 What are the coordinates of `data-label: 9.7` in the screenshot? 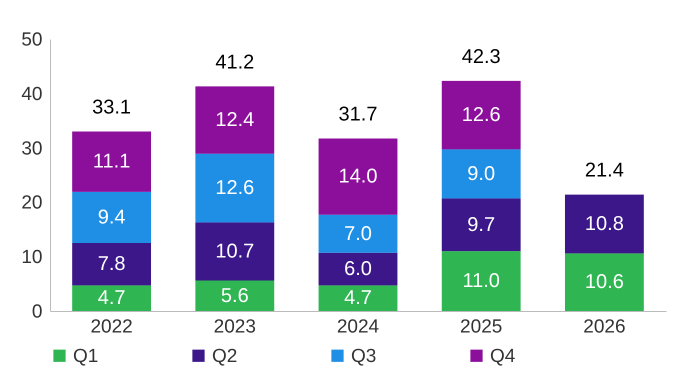 It's located at (481, 225).